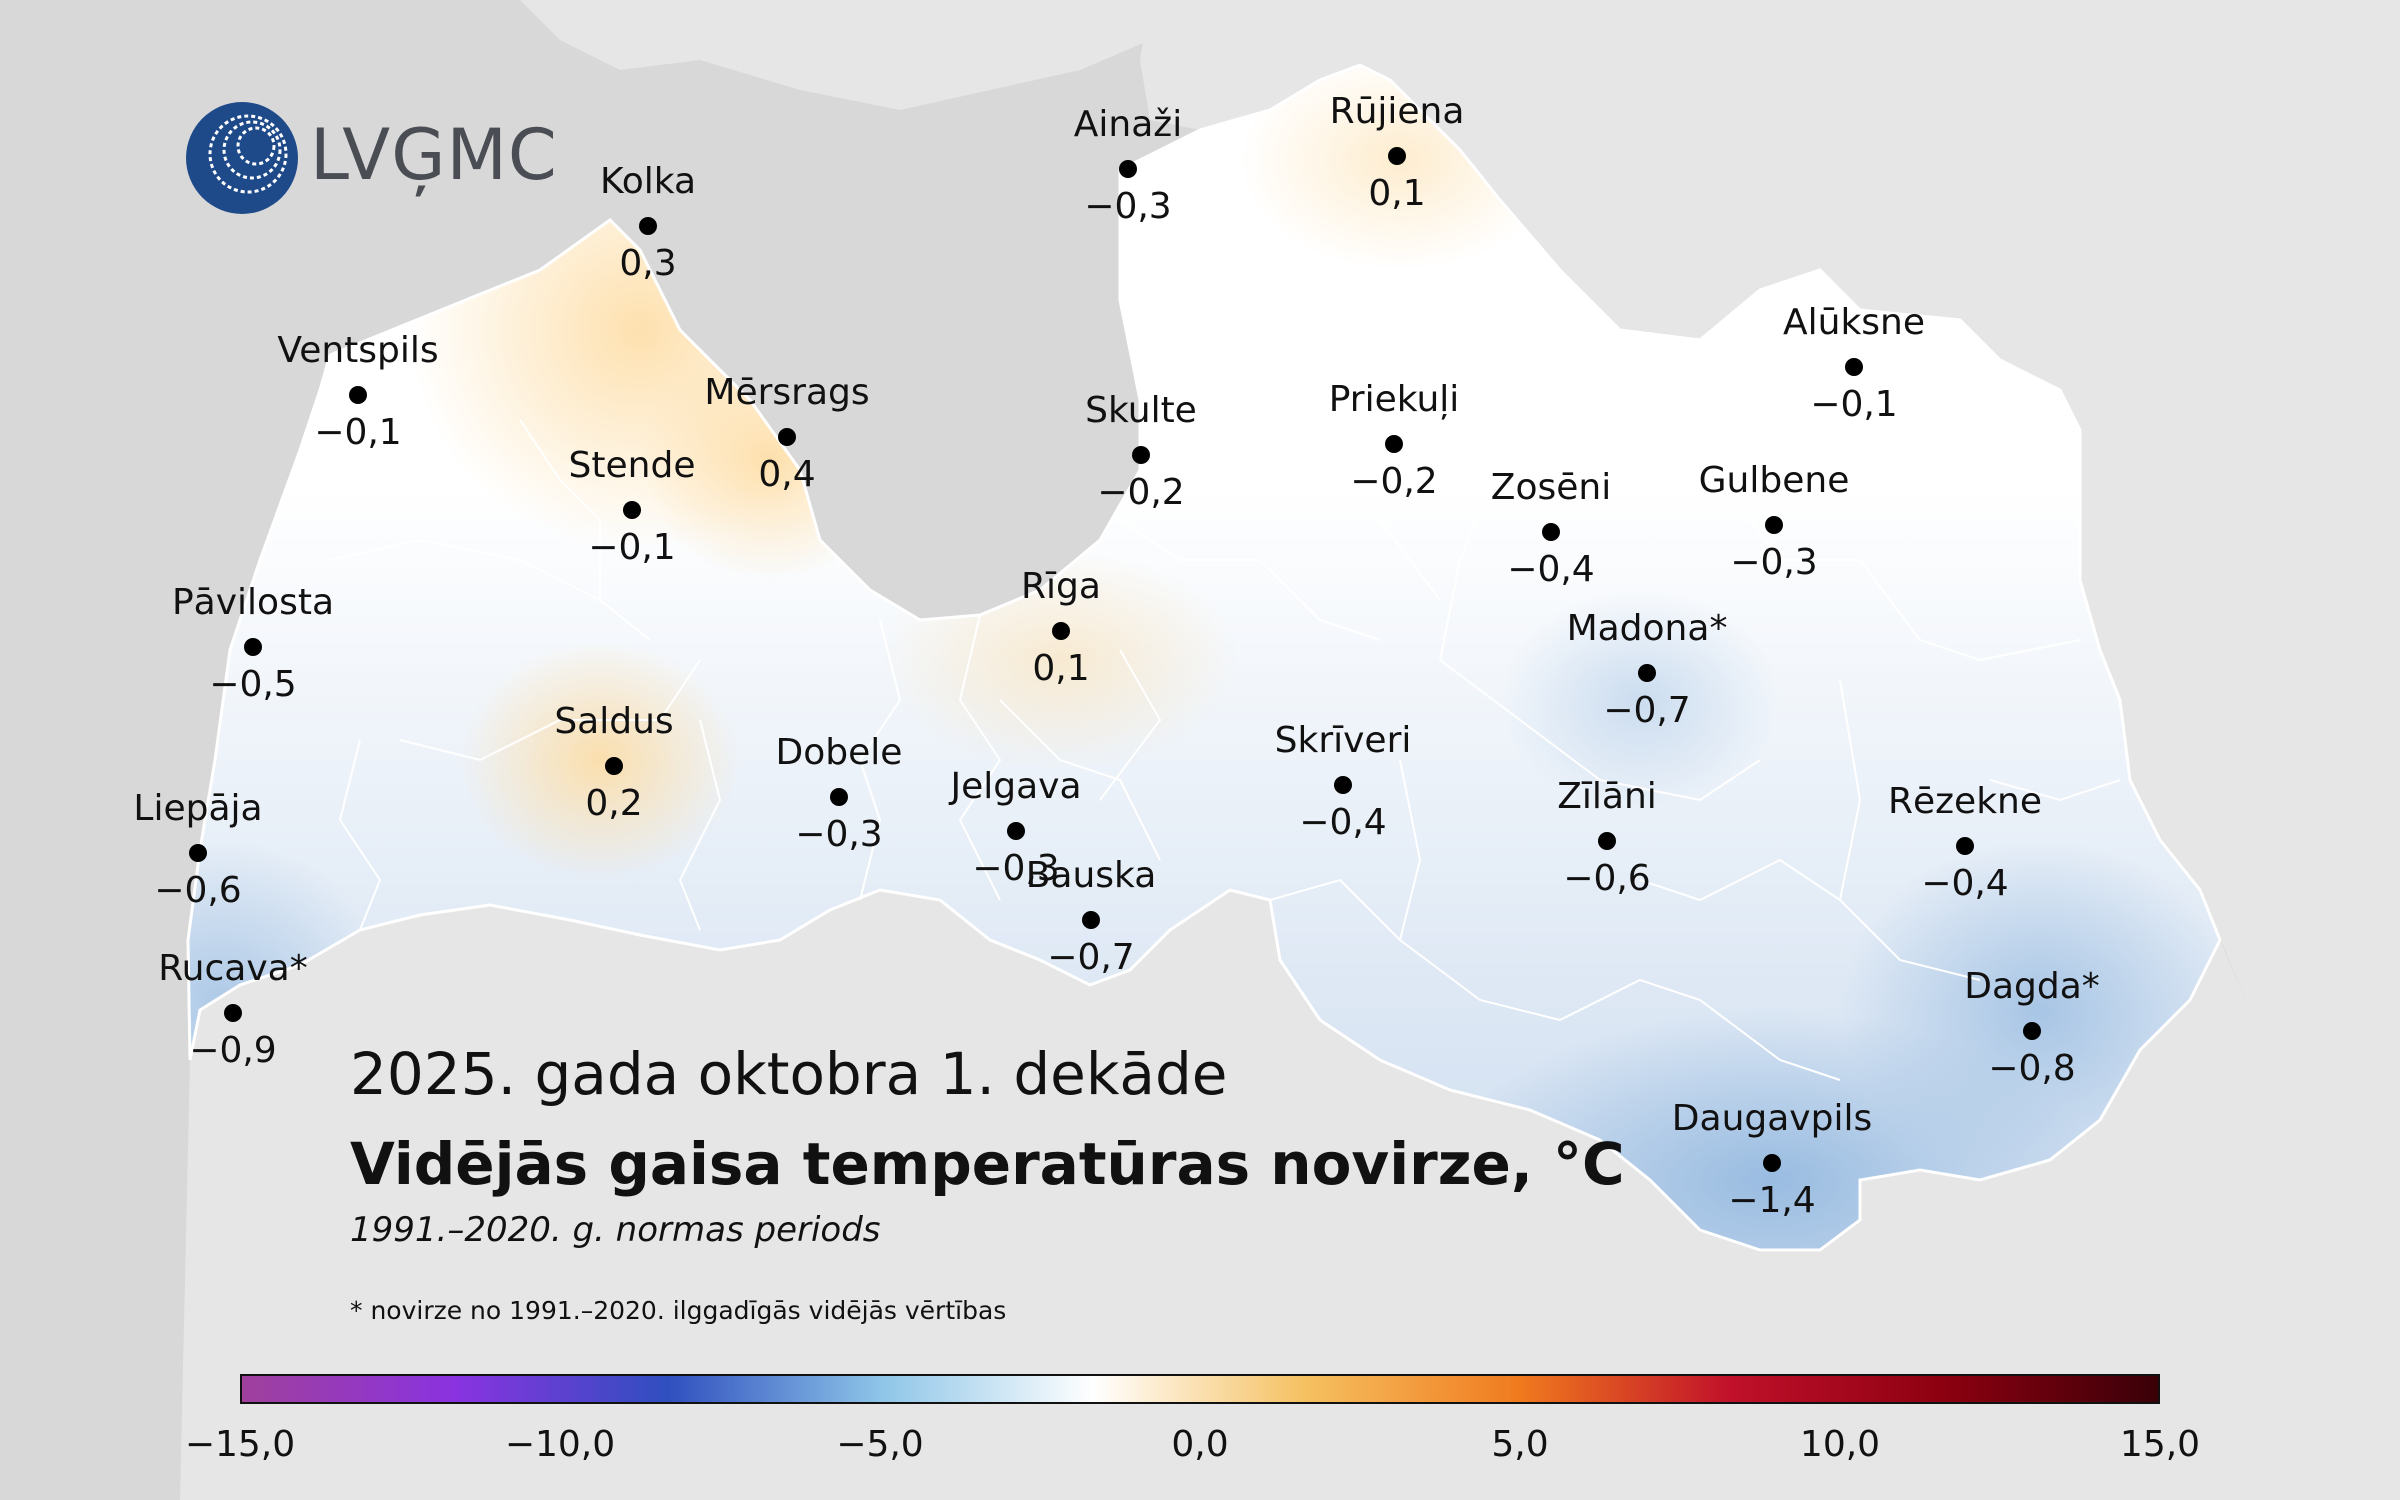 The height and width of the screenshot is (1500, 2400). I want to click on lvgmc-emblem-icon, so click(242, 158).